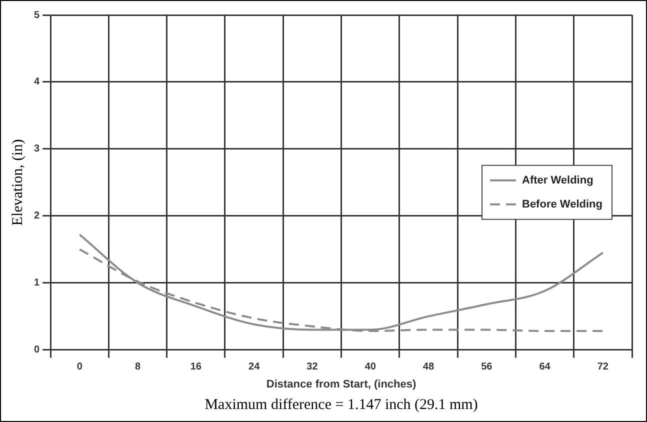 This screenshot has width=647, height=422. What do you see at coordinates (37, 82) in the screenshot?
I see `y-tick-label: 4` at bounding box center [37, 82].